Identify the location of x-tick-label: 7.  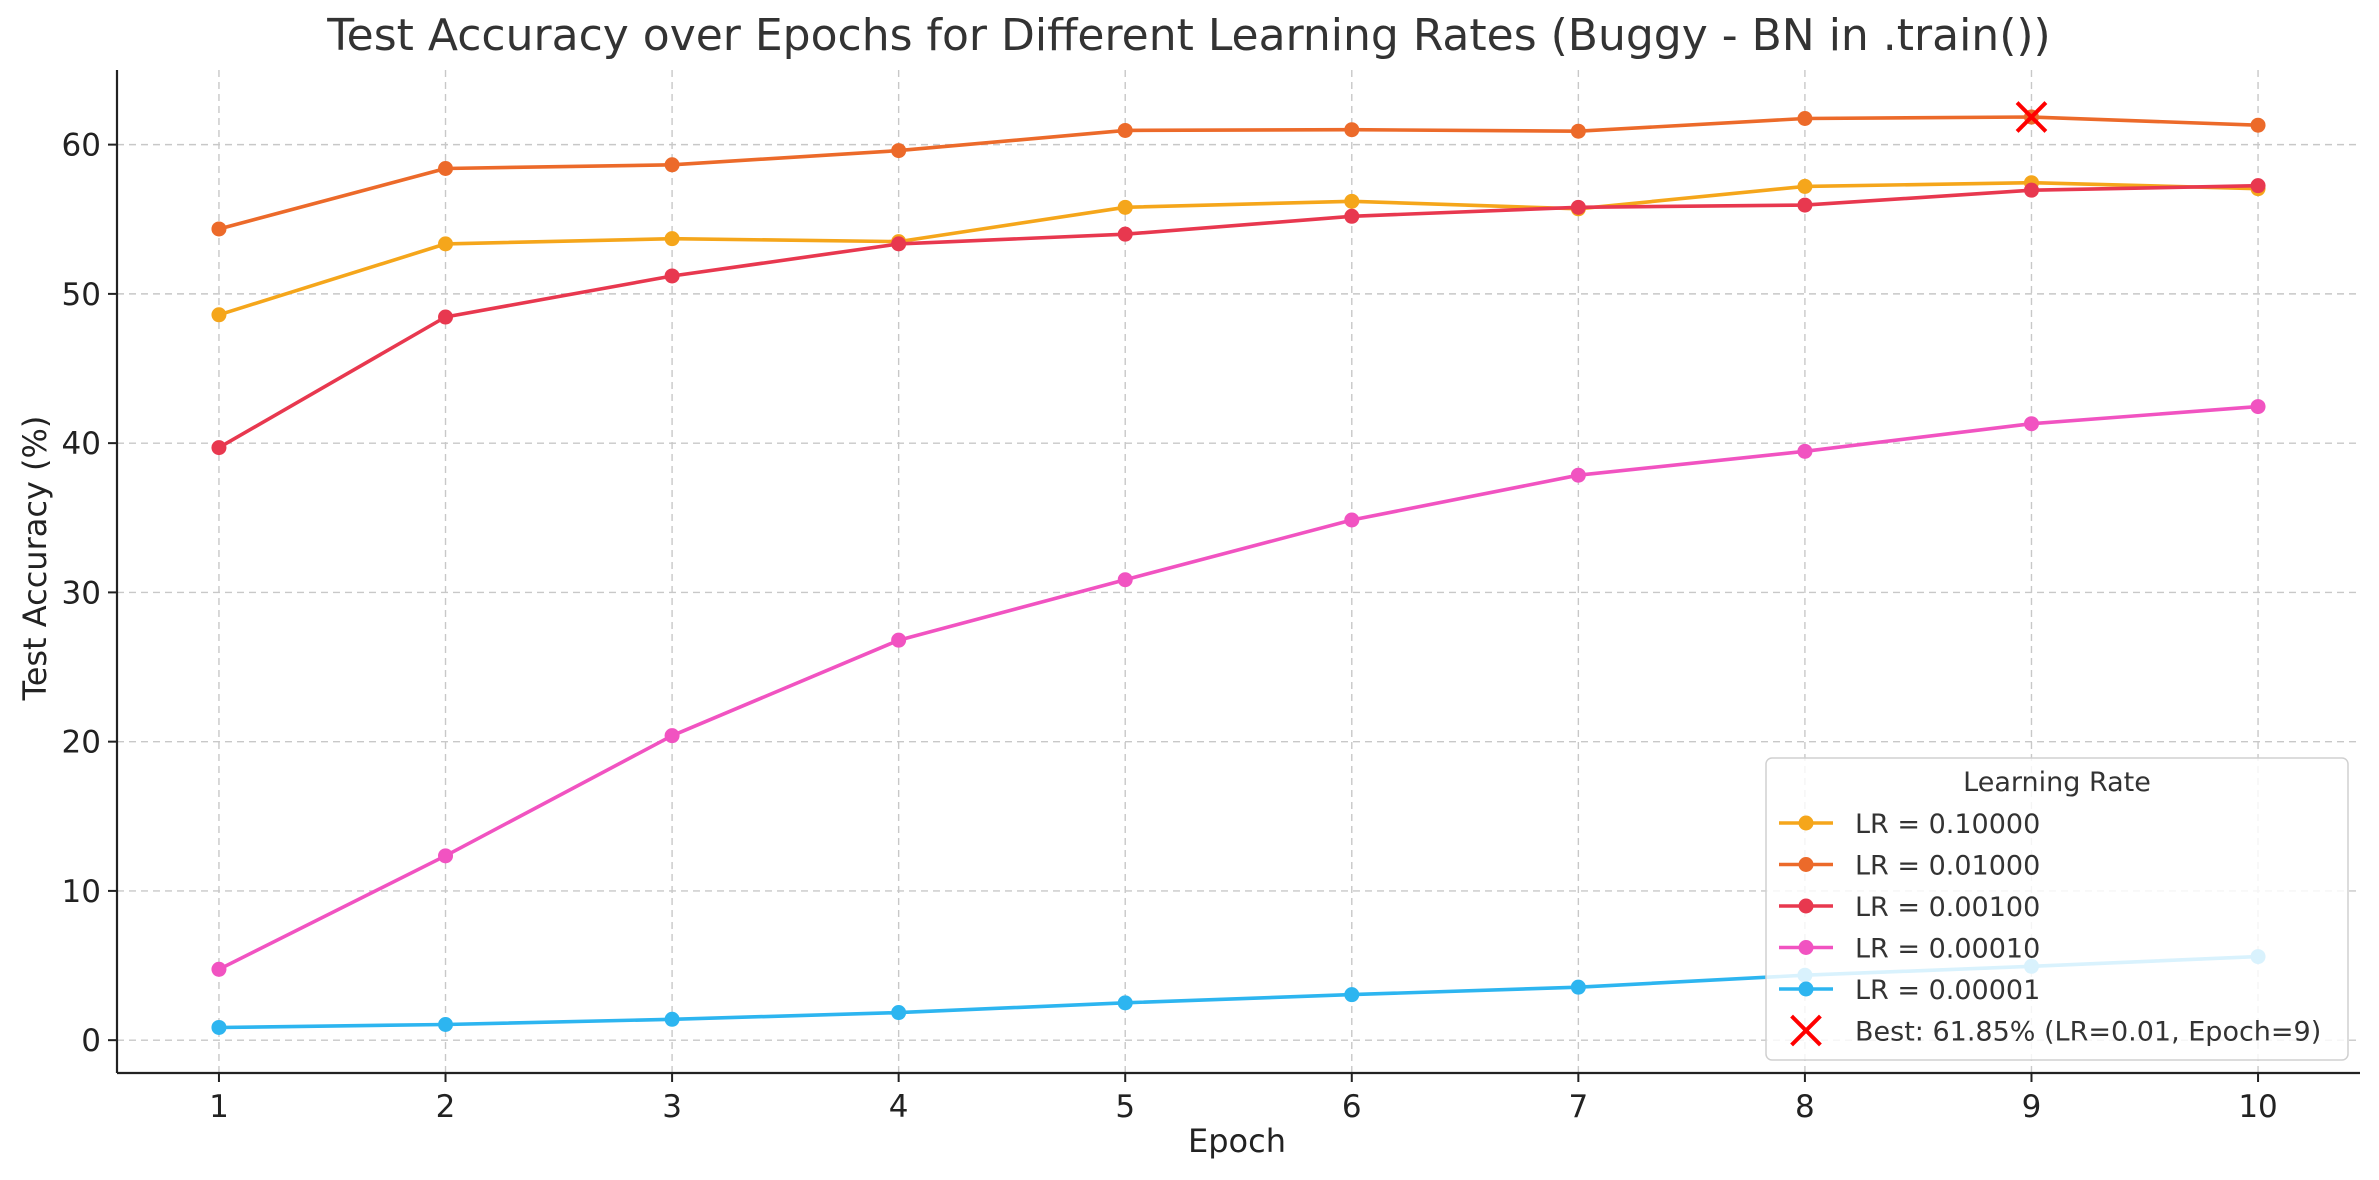
(1578, 1107).